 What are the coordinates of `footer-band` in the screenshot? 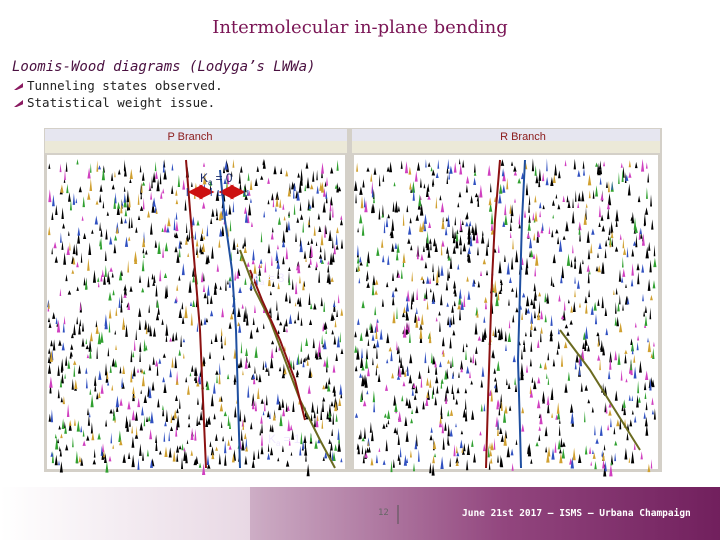 It's located at (360, 513).